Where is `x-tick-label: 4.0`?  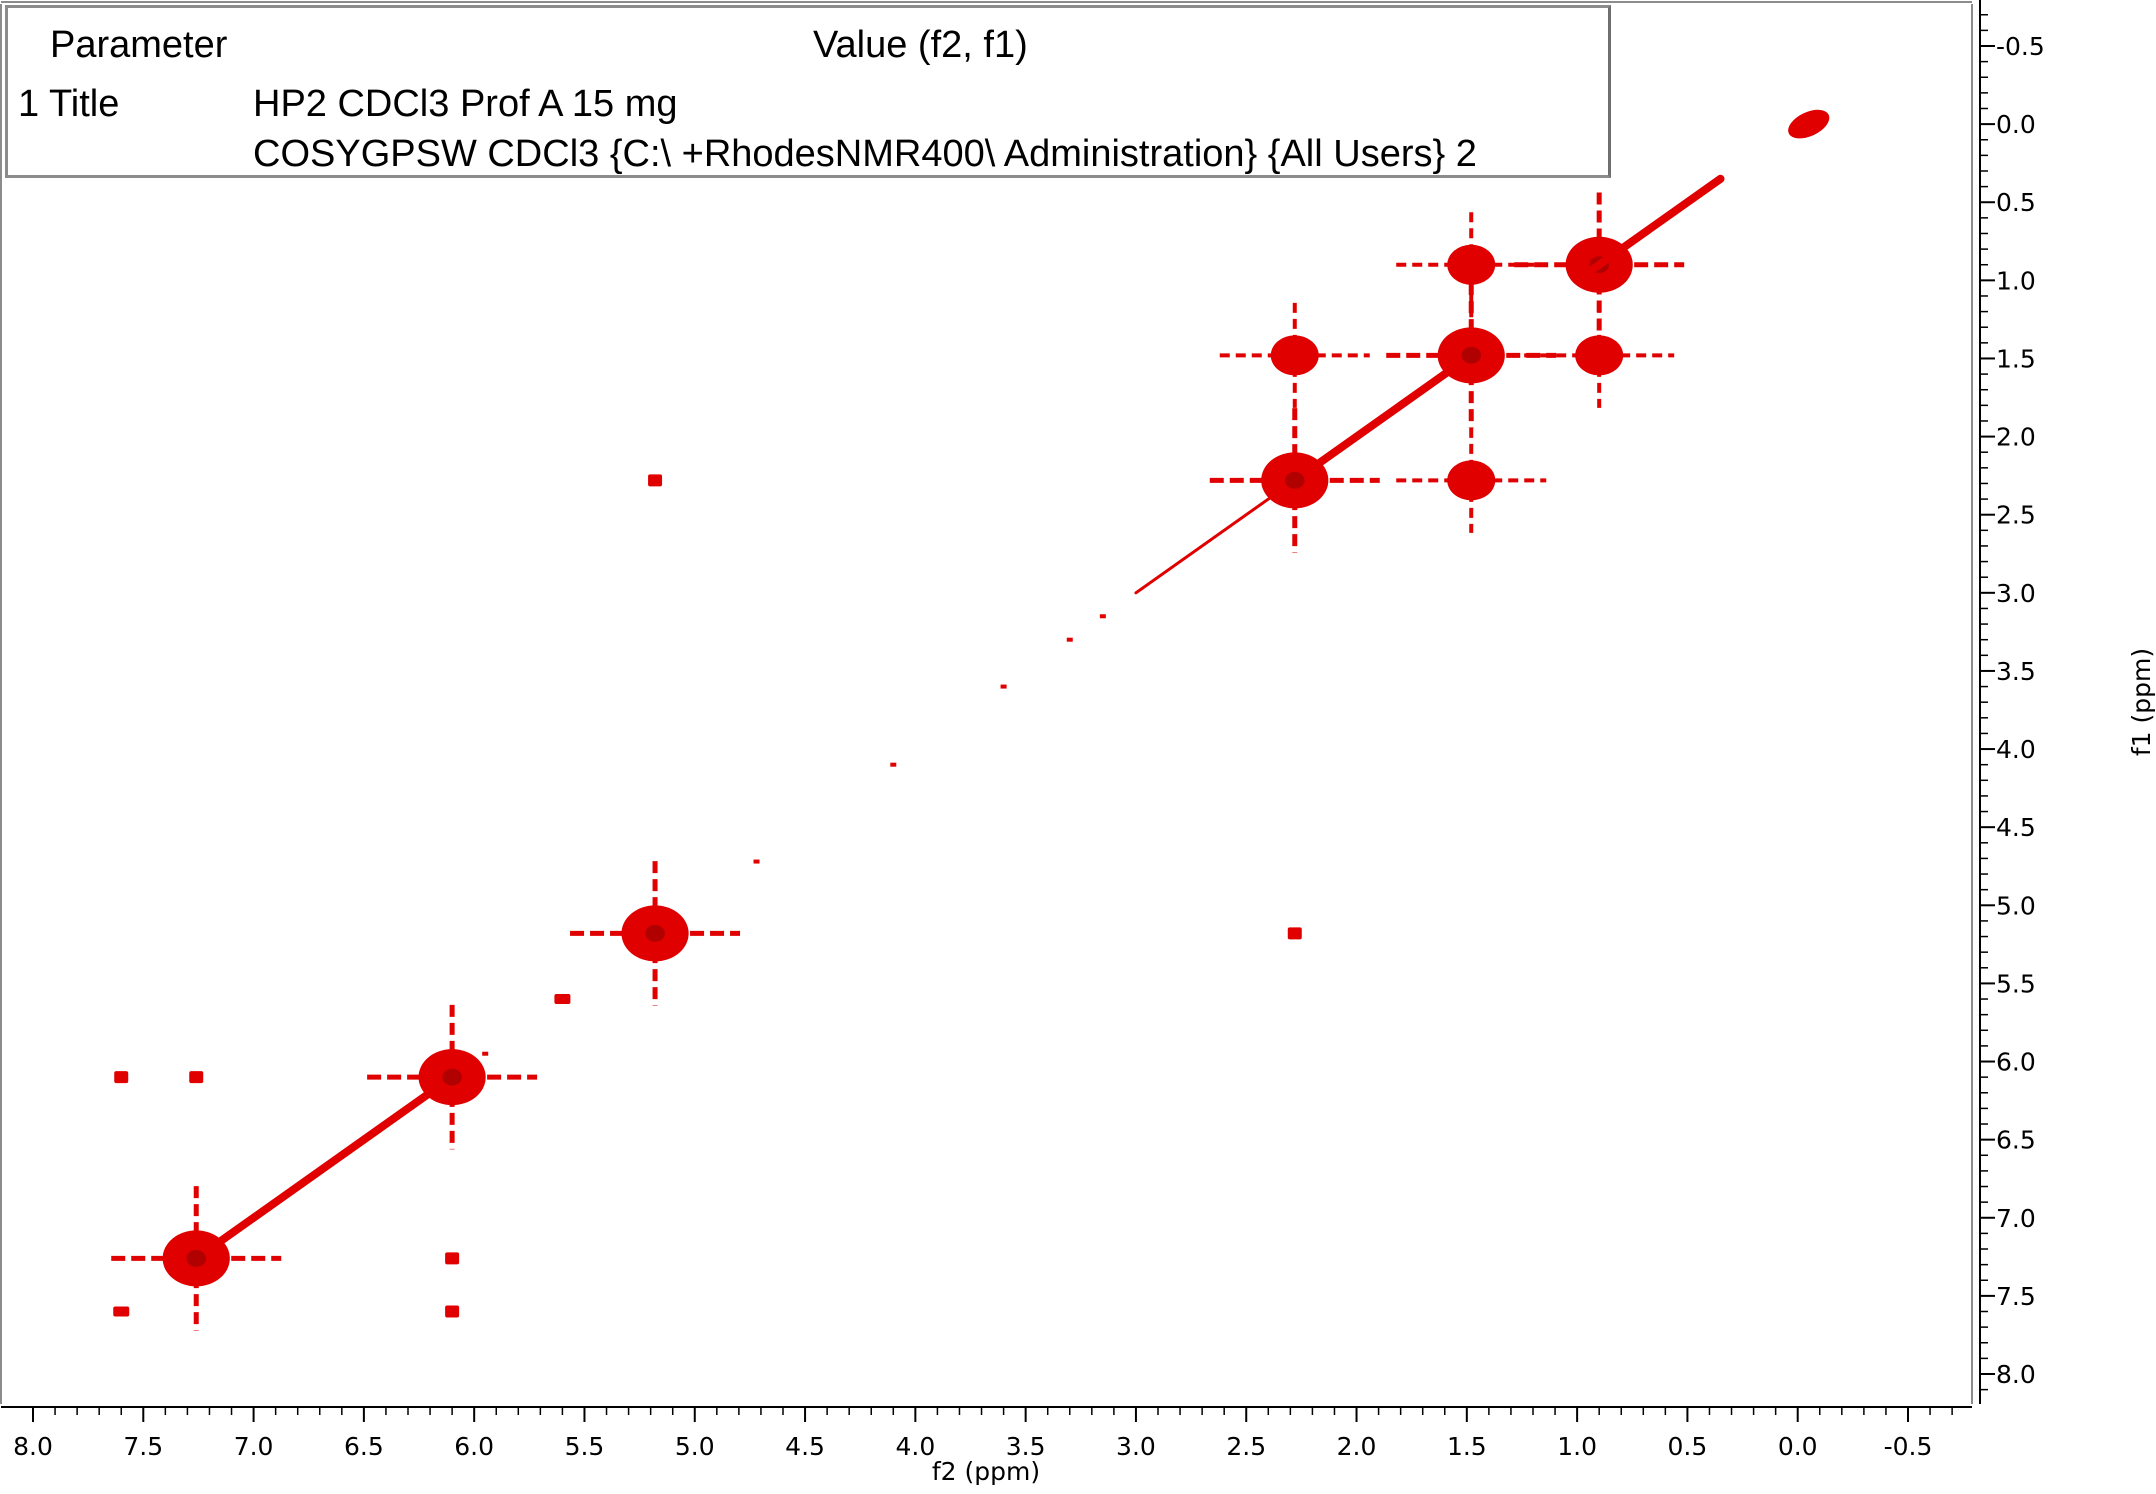
x-tick-label: 4.0 is located at coordinates (915, 1446).